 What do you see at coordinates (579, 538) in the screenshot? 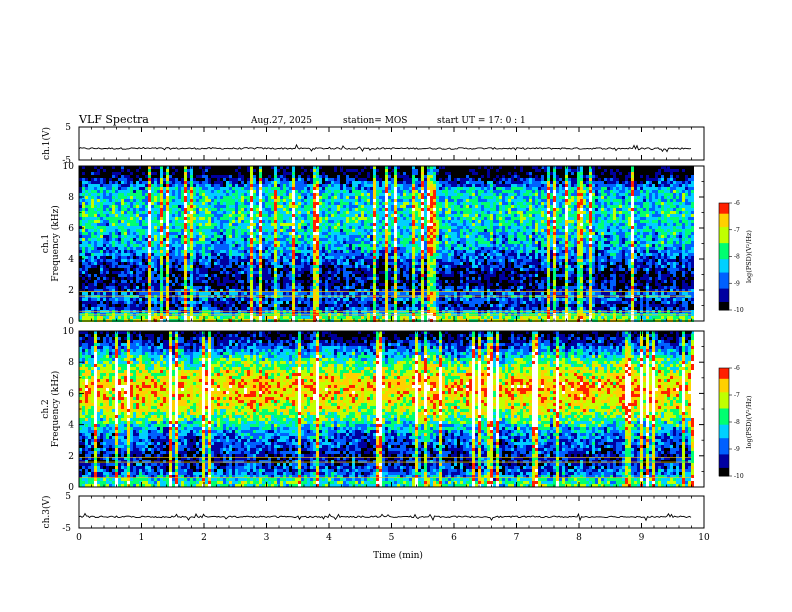
I see `x-tick-label: 8` at bounding box center [579, 538].